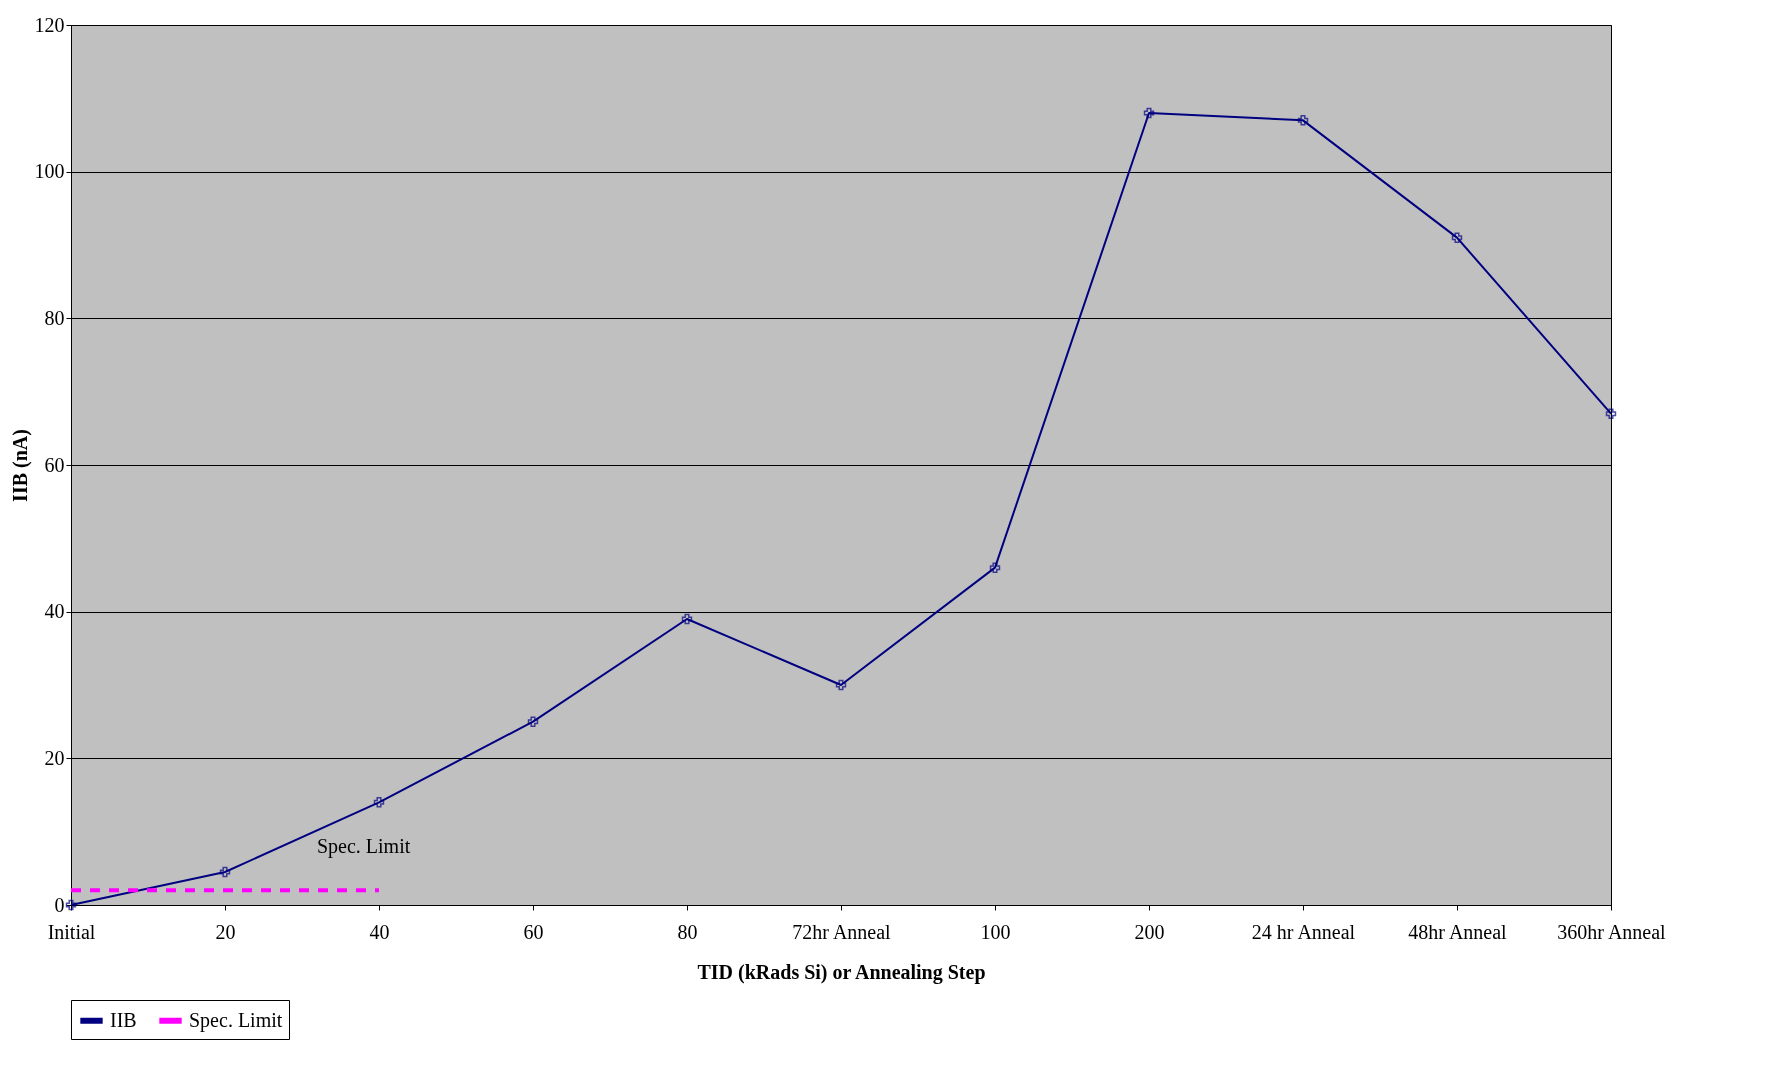 The width and height of the screenshot is (1782, 1087). I want to click on x-tick-label: 48hr Anneal, so click(1458, 931).